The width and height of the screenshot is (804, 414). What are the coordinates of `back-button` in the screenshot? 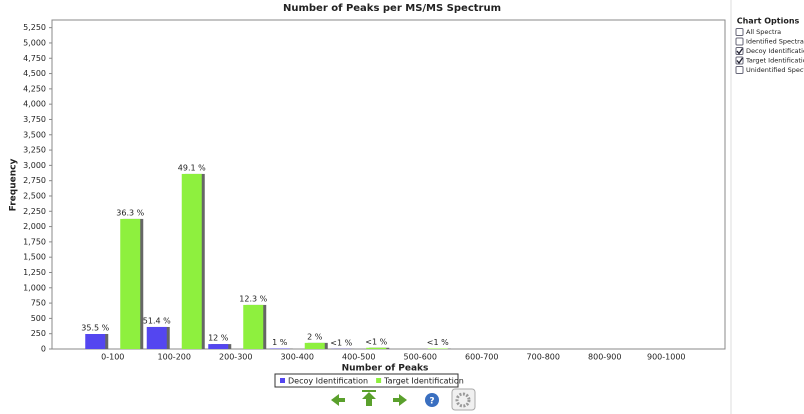 It's located at (338, 400).